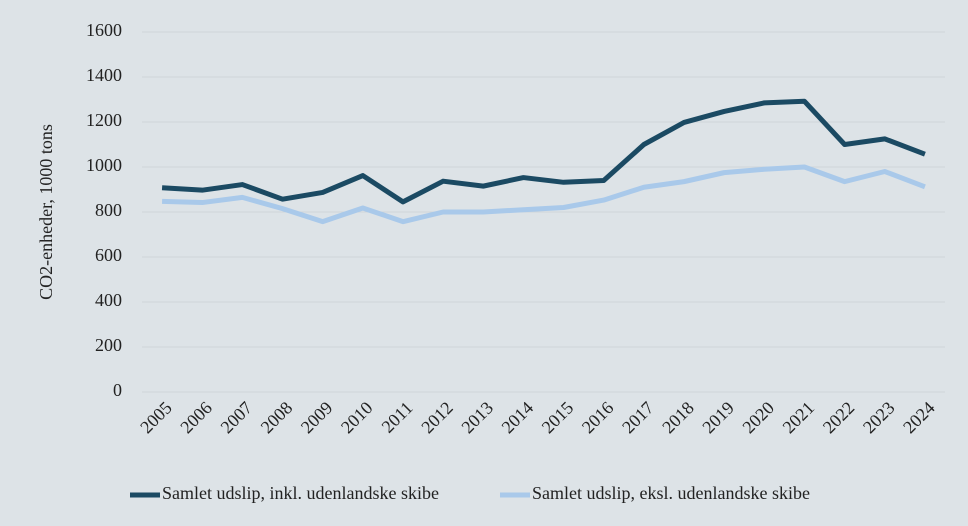 This screenshot has width=968, height=526. Describe the element at coordinates (117, 390) in the screenshot. I see `y-tick-label: 0` at that location.